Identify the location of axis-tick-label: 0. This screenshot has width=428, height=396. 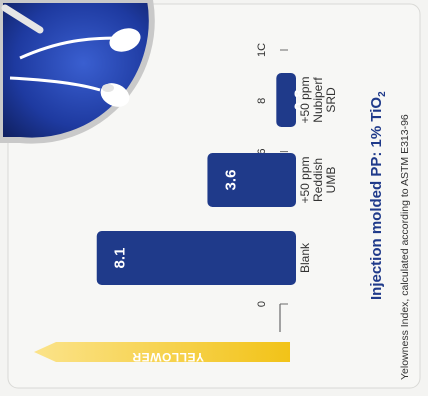
(262, 304).